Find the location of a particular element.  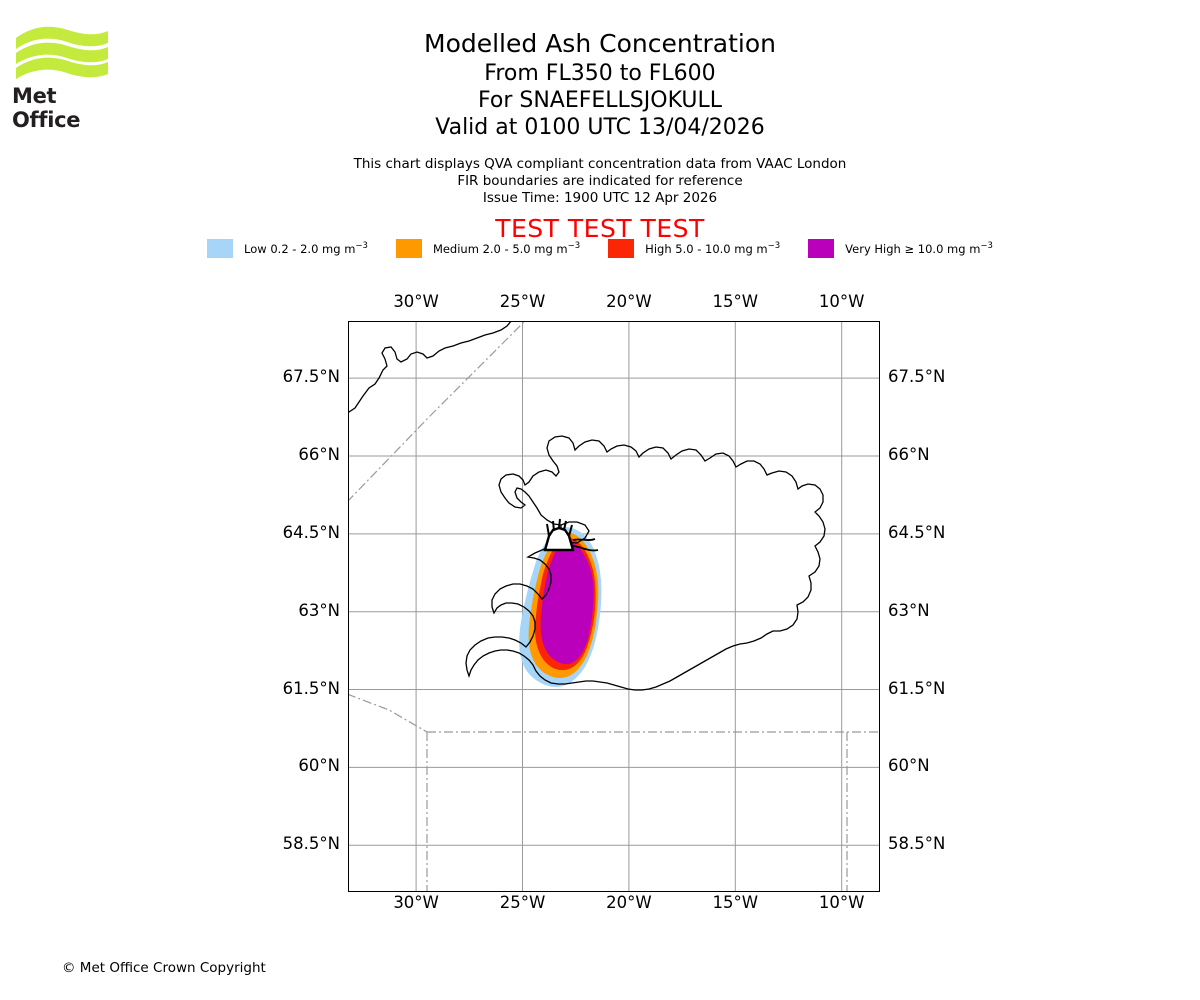

met-office-logo: Met Office is located at coordinates (70, 77).